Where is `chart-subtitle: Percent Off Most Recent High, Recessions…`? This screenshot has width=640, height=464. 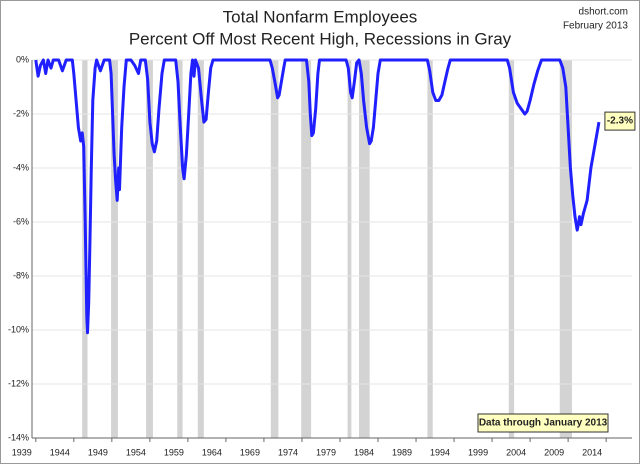
chart-subtitle: Percent Off Most Recent High, Recessions… is located at coordinates (320, 38).